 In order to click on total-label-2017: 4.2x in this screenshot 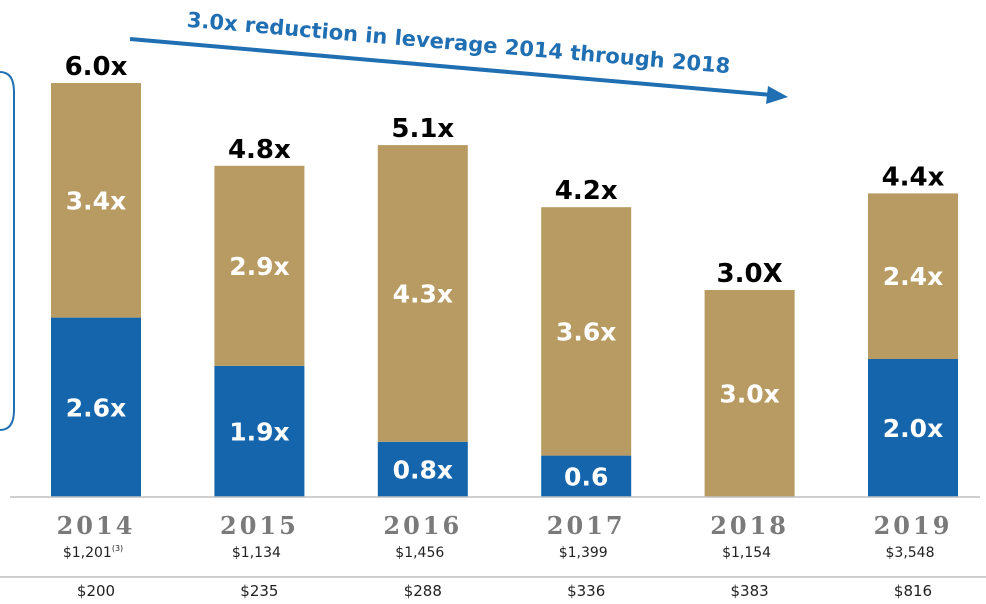, I will do `click(586, 191)`.